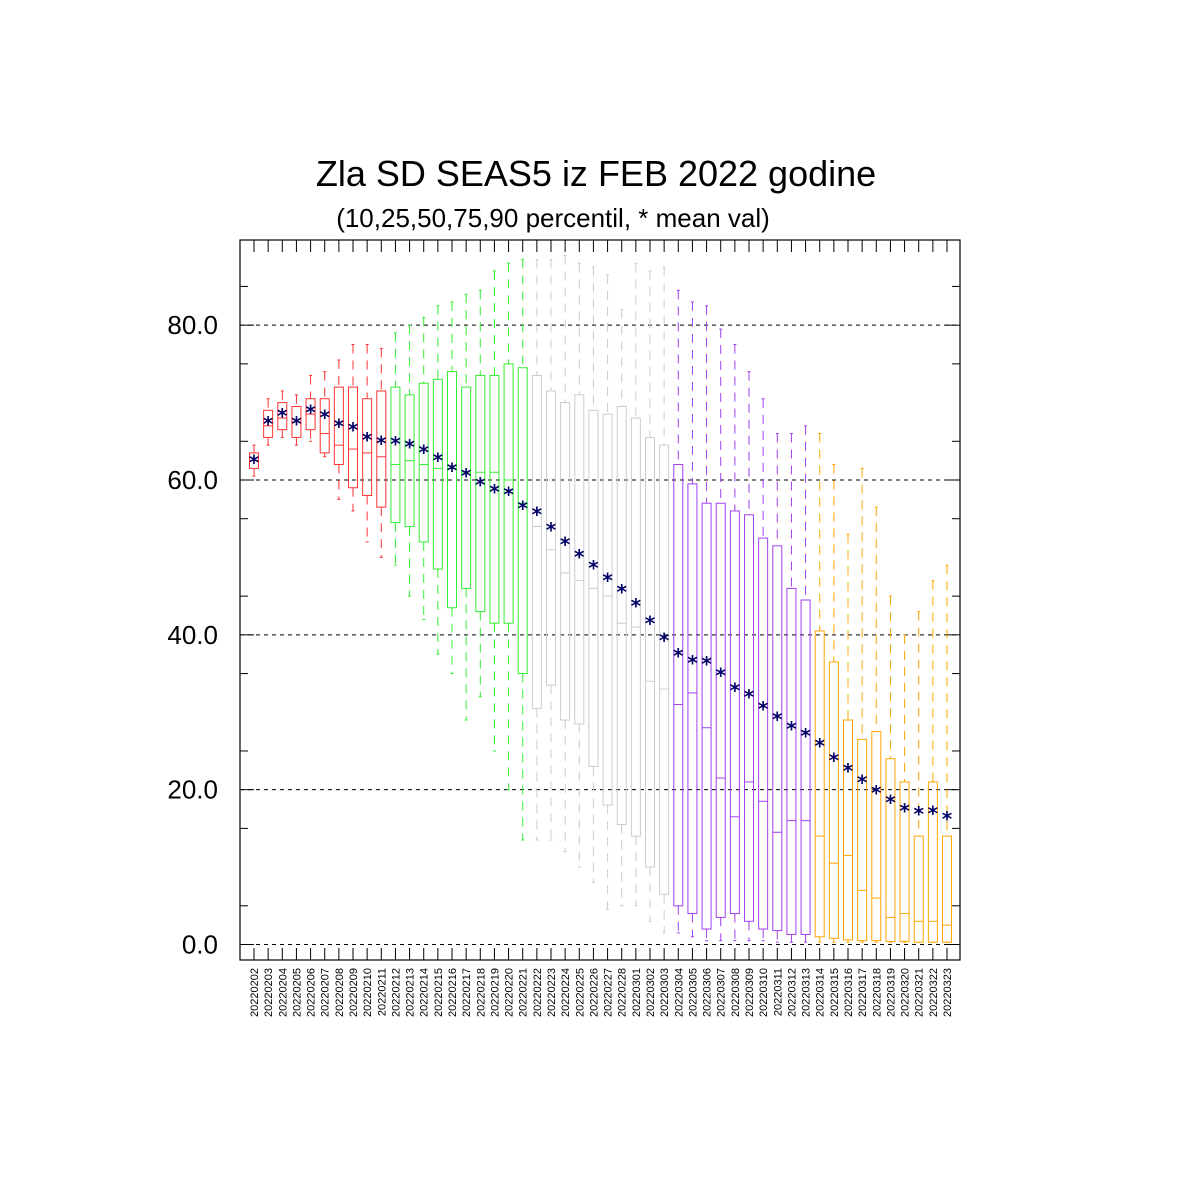 This screenshot has width=1200, height=1200. What do you see at coordinates (411, 992) in the screenshot?
I see `x-tick-label: 20220213` at bounding box center [411, 992].